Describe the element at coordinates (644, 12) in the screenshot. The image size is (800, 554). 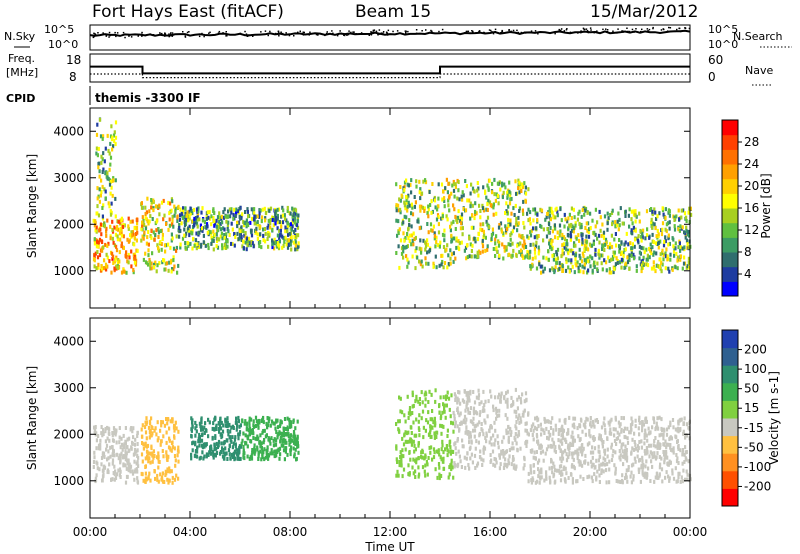
I see `date-label: 15/Mar/2012` at that location.